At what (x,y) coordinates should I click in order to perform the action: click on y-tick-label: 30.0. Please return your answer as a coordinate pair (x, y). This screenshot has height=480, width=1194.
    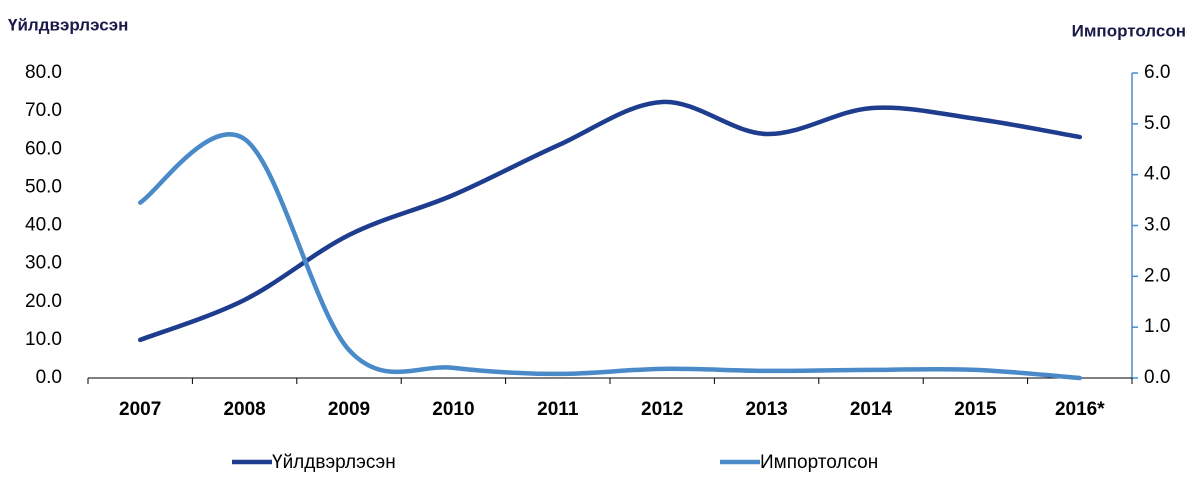
    Looking at the image, I should click on (43, 263).